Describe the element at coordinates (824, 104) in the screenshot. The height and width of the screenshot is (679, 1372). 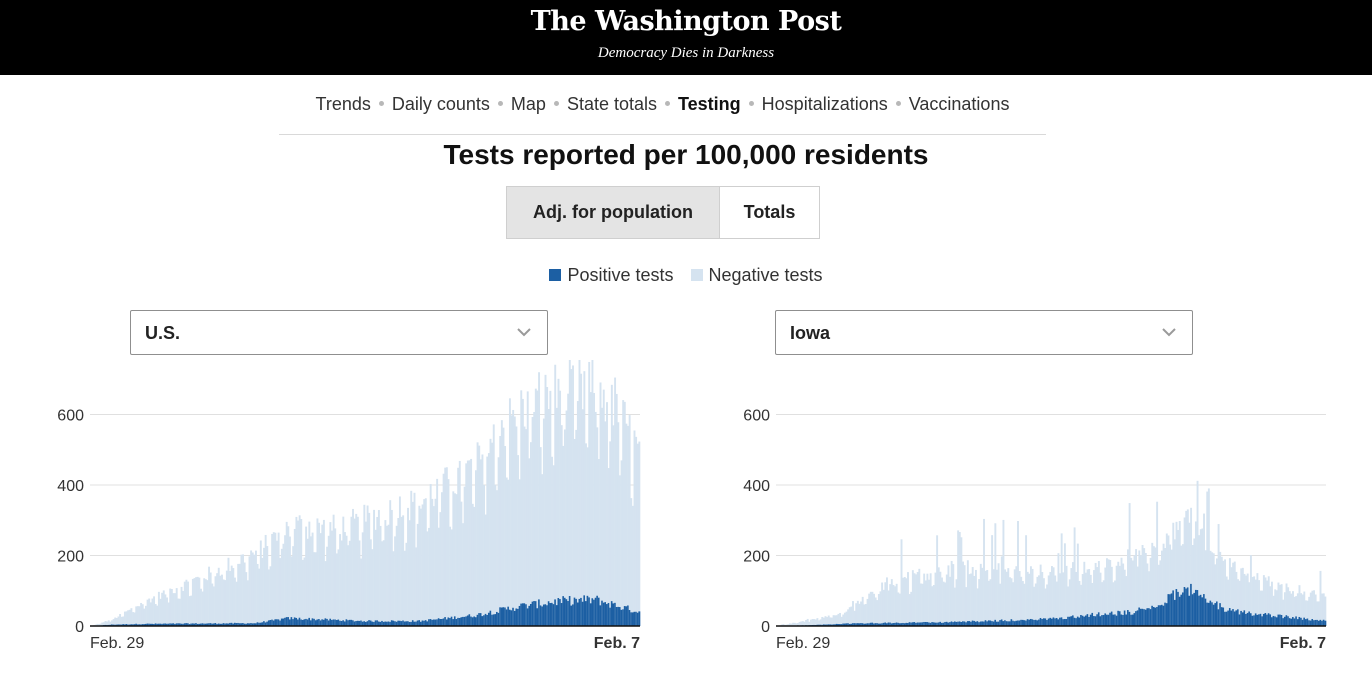
I see `nav-hospitalizations: Hospitalizations` at that location.